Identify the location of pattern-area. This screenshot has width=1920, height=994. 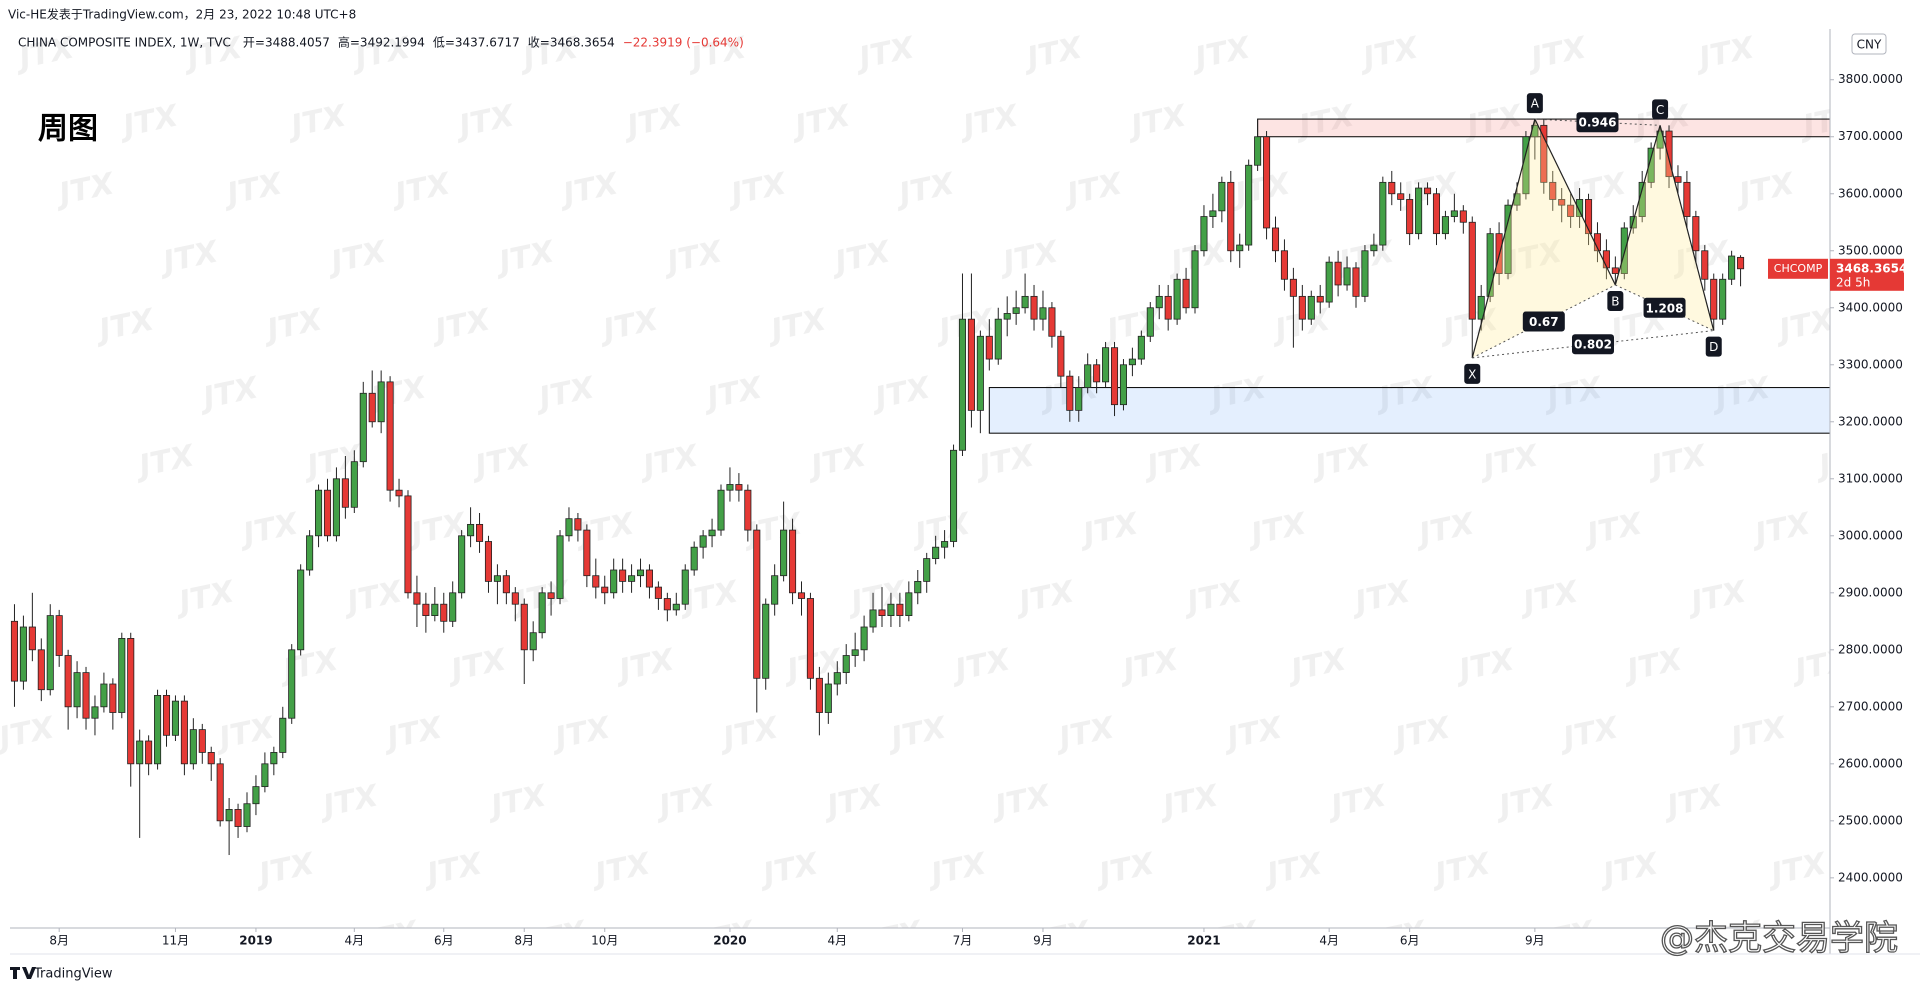
(1544, 238).